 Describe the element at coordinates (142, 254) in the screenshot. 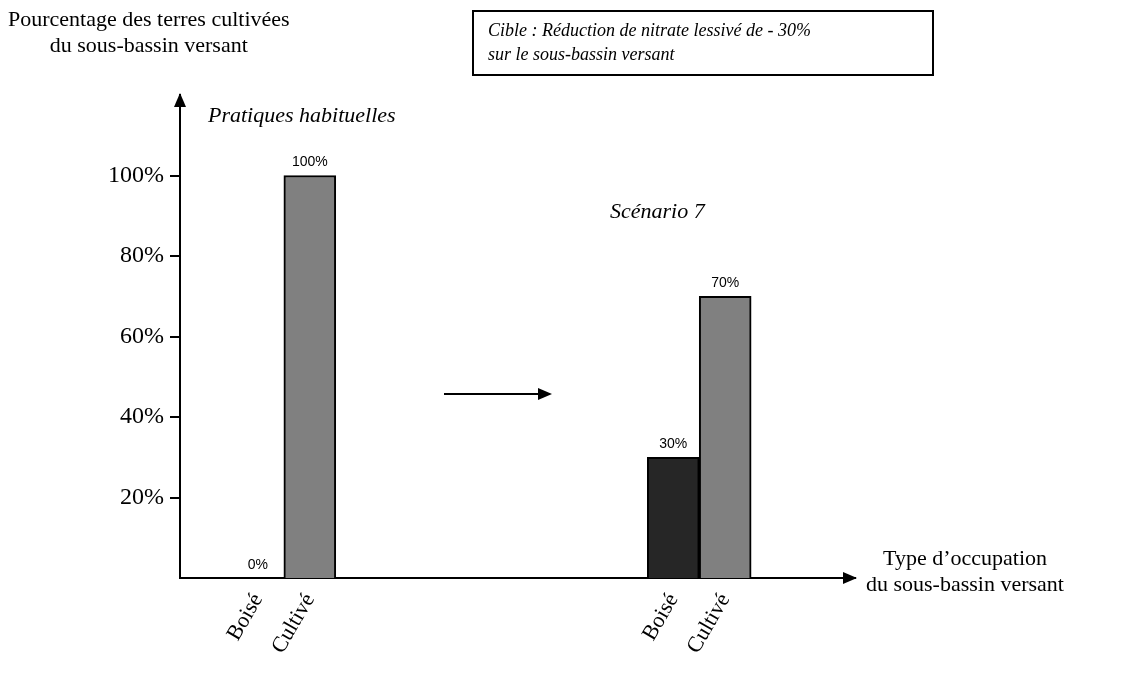

I see `y-tick-label: 80%` at that location.